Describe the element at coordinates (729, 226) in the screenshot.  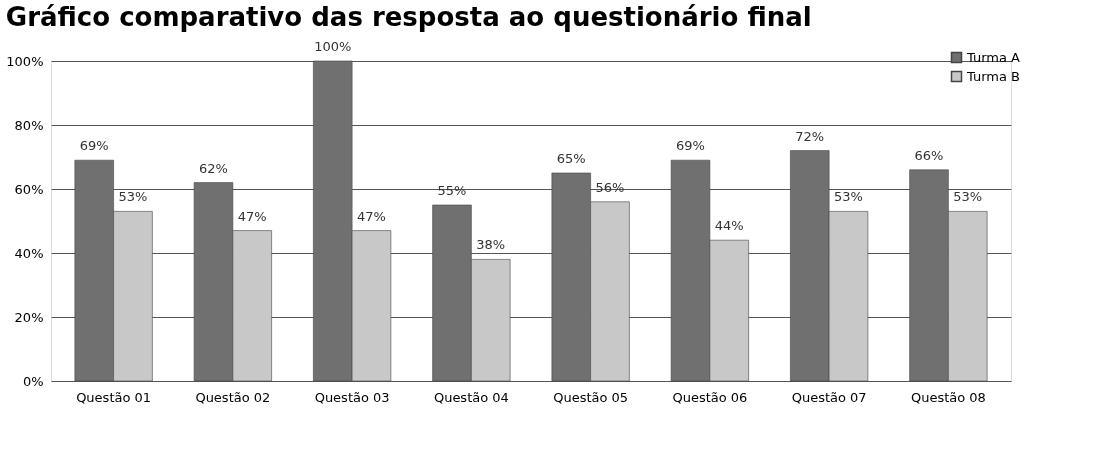
I see `data-label: 44%` at that location.